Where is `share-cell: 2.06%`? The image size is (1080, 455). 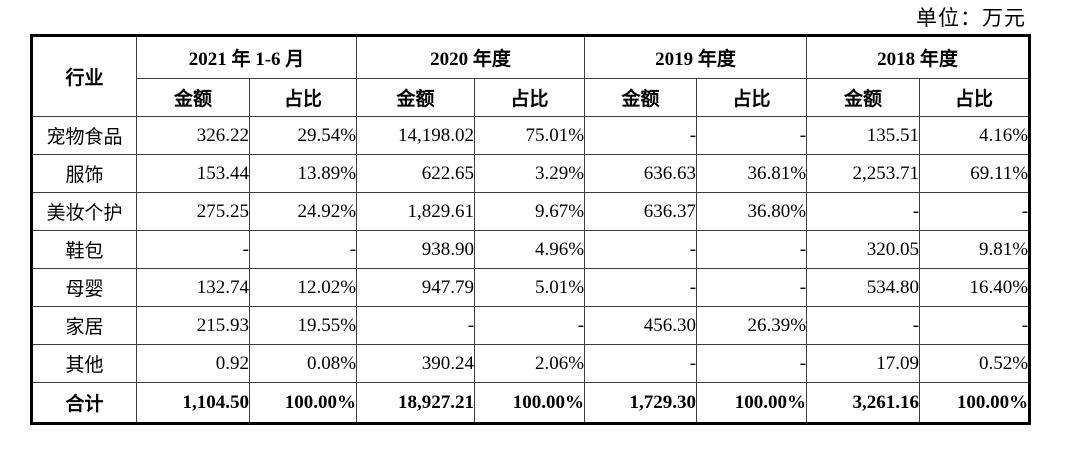
share-cell: 2.06% is located at coordinates (530, 363).